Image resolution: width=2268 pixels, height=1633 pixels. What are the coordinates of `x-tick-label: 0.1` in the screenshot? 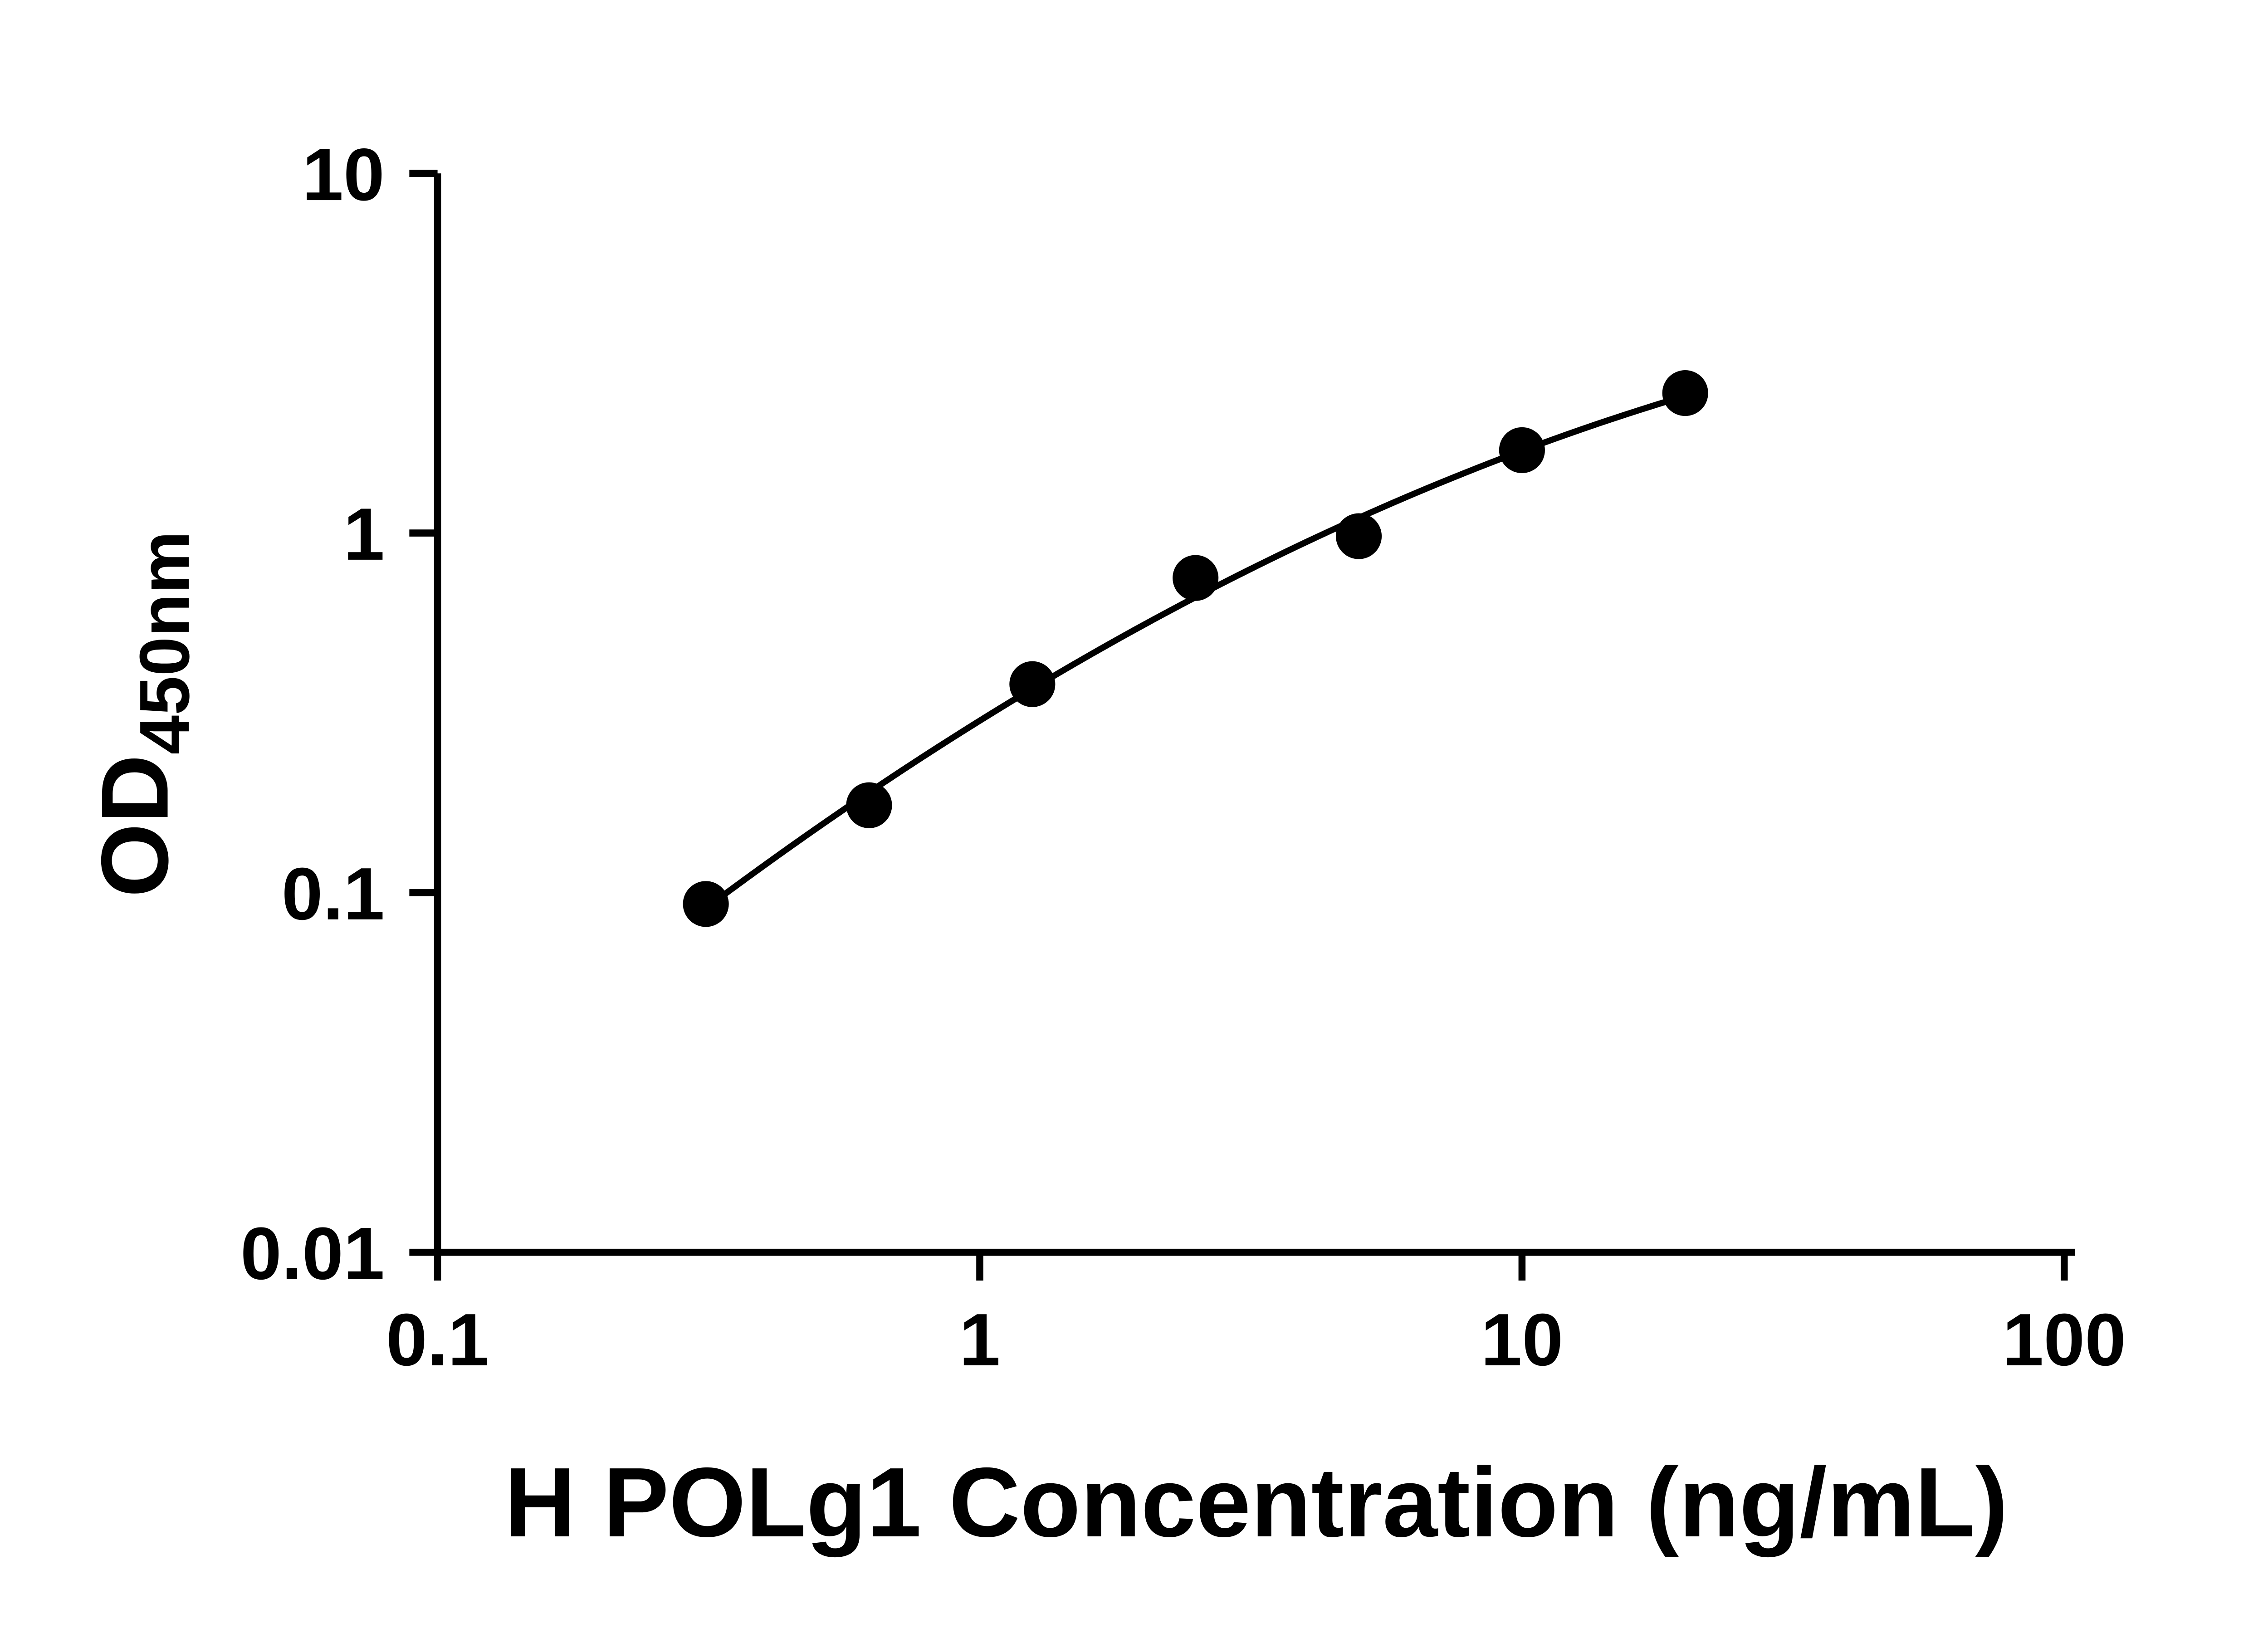 It's located at (438, 1339).